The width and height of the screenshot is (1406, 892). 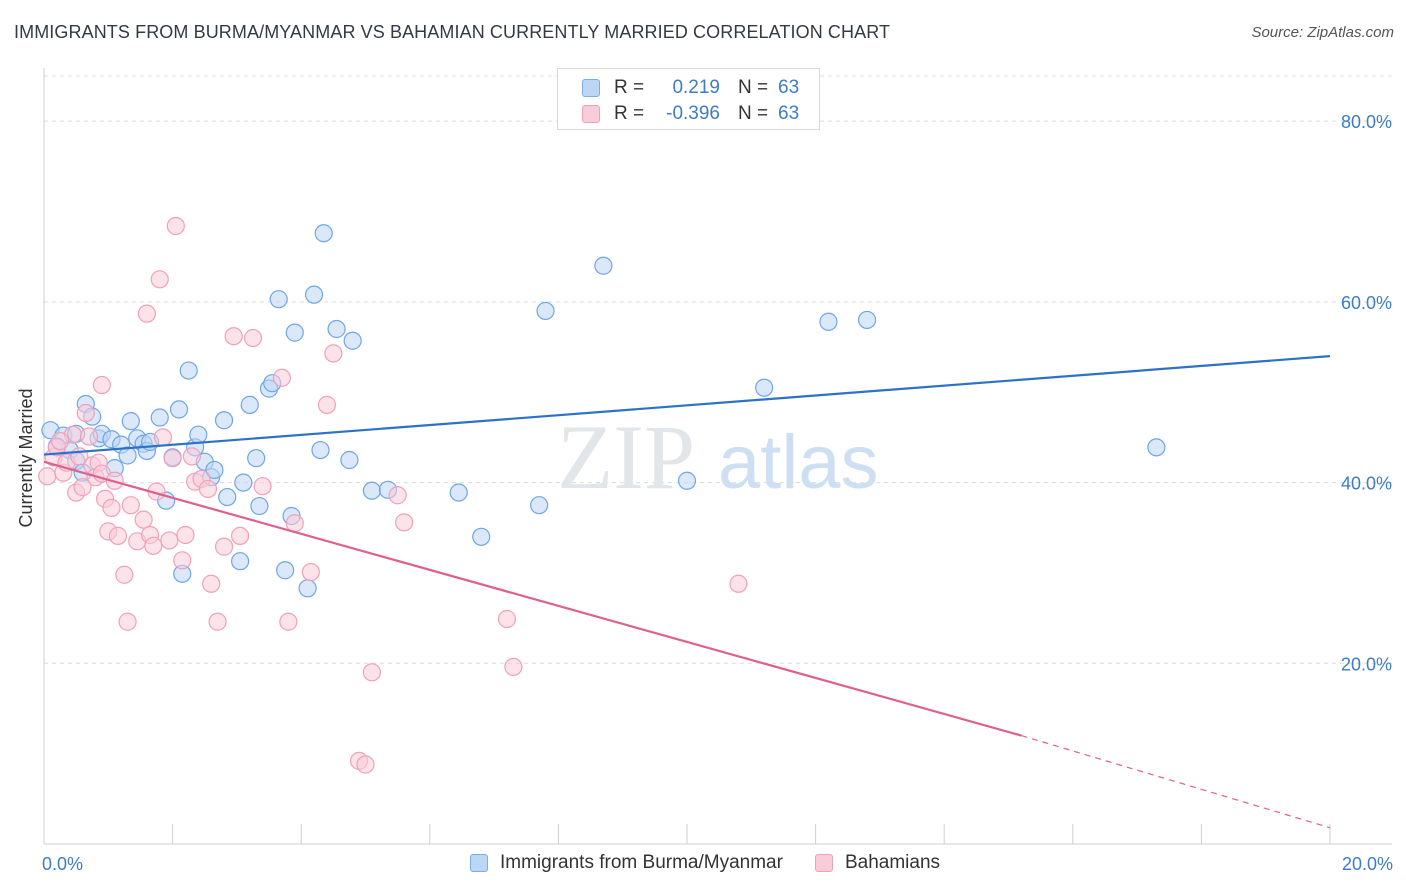 I want to click on watermark: ZIP atlas, so click(x=718, y=457).